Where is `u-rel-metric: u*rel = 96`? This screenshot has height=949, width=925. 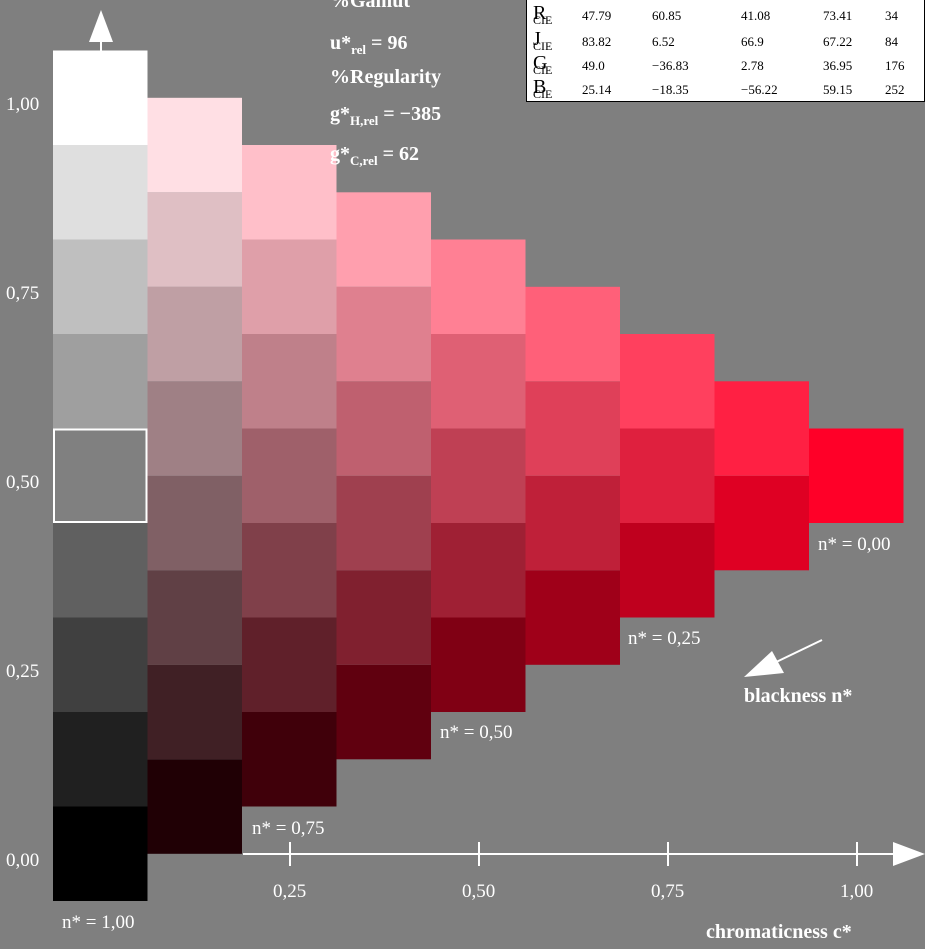
u-rel-metric: u*rel = 96 is located at coordinates (369, 44).